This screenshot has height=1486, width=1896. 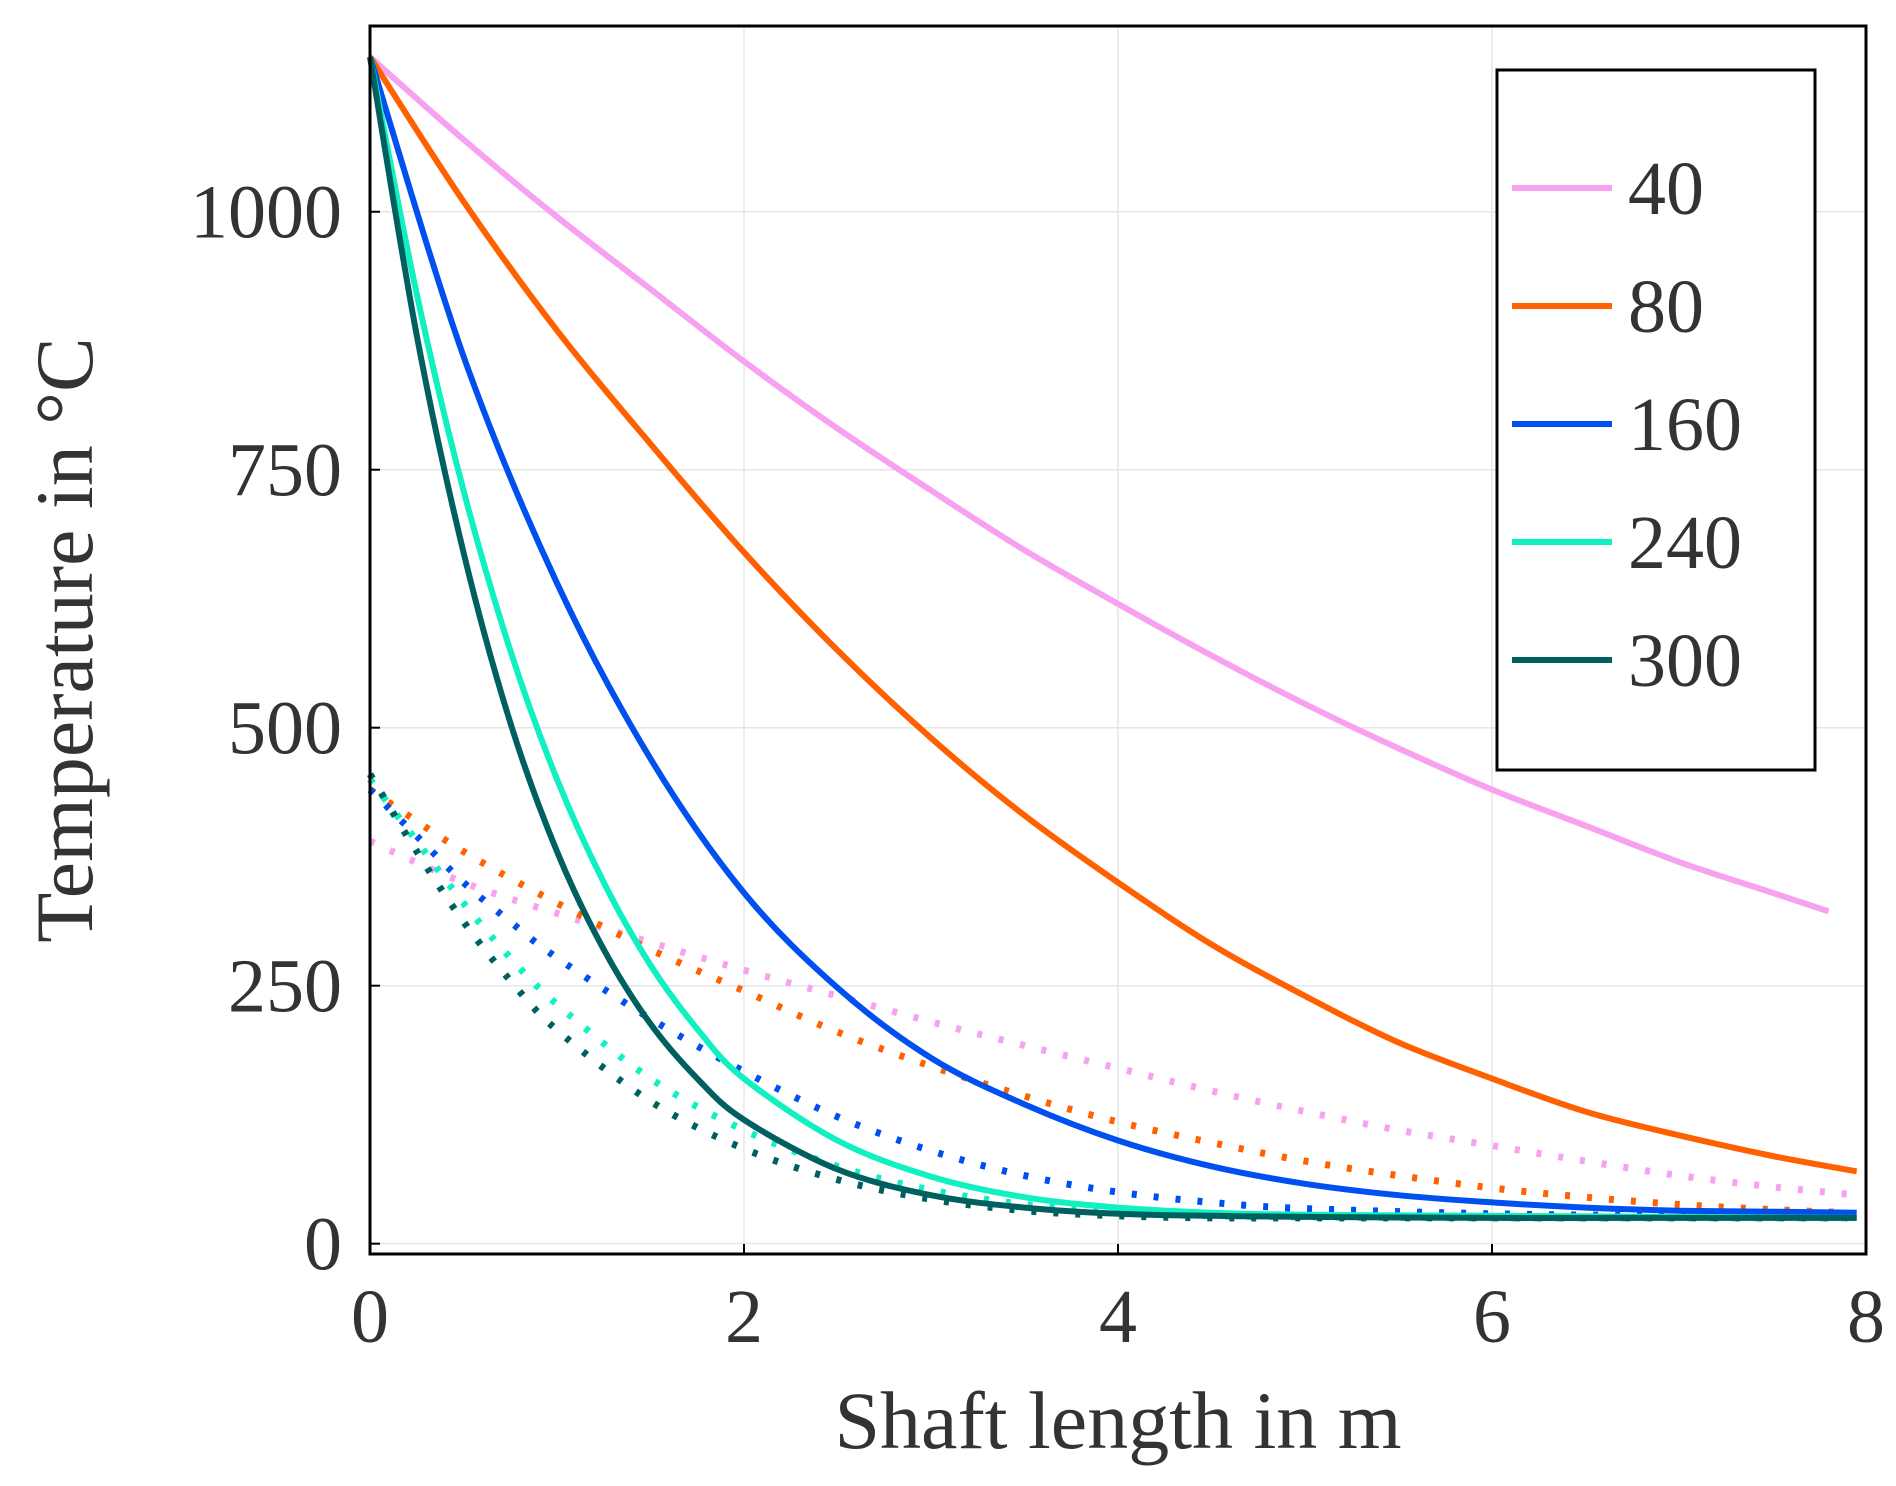 What do you see at coordinates (1627, 425) in the screenshot?
I see `legend-items: 40 80 160 240 300` at bounding box center [1627, 425].